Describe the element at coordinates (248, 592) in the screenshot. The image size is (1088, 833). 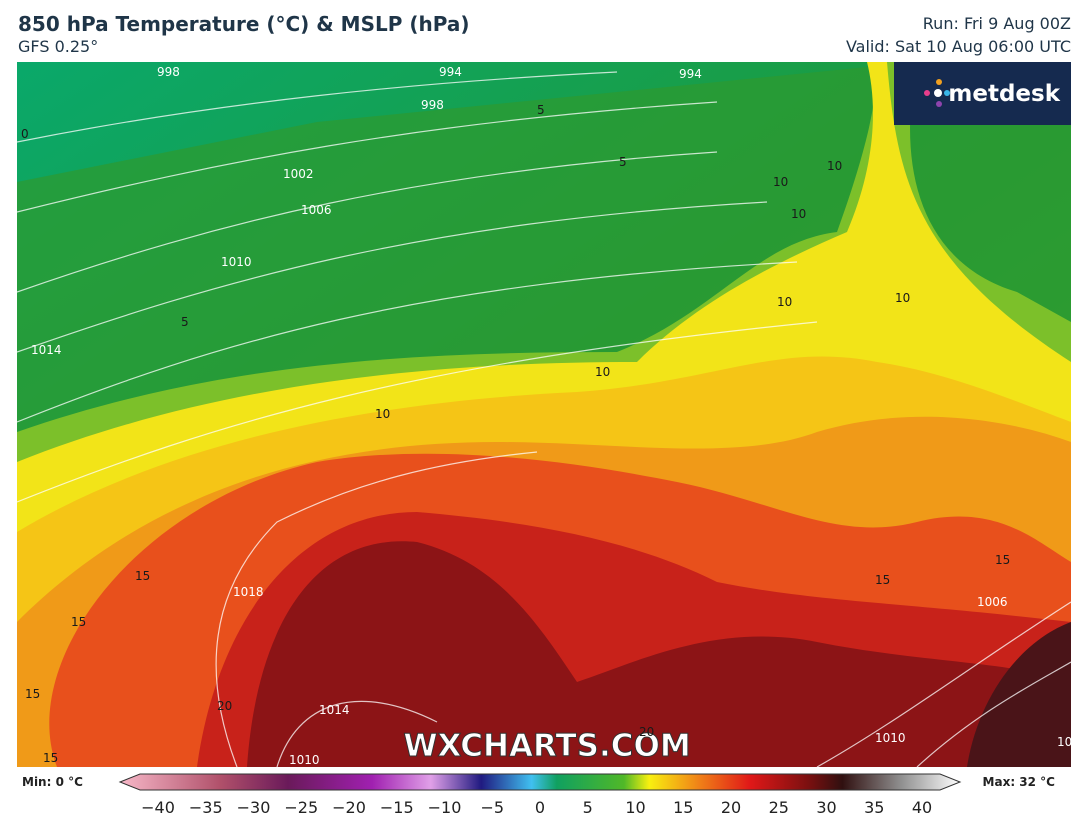
I see `contour-label: 1018` at that location.